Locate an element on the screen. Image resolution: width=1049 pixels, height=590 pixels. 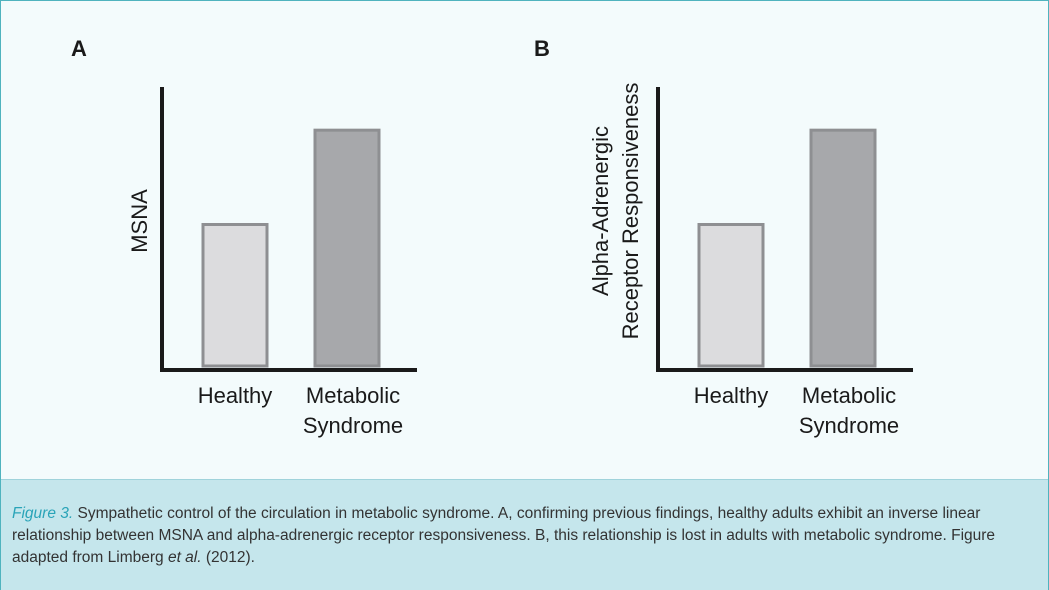
figure-label: Figure 3. is located at coordinates (43, 513).